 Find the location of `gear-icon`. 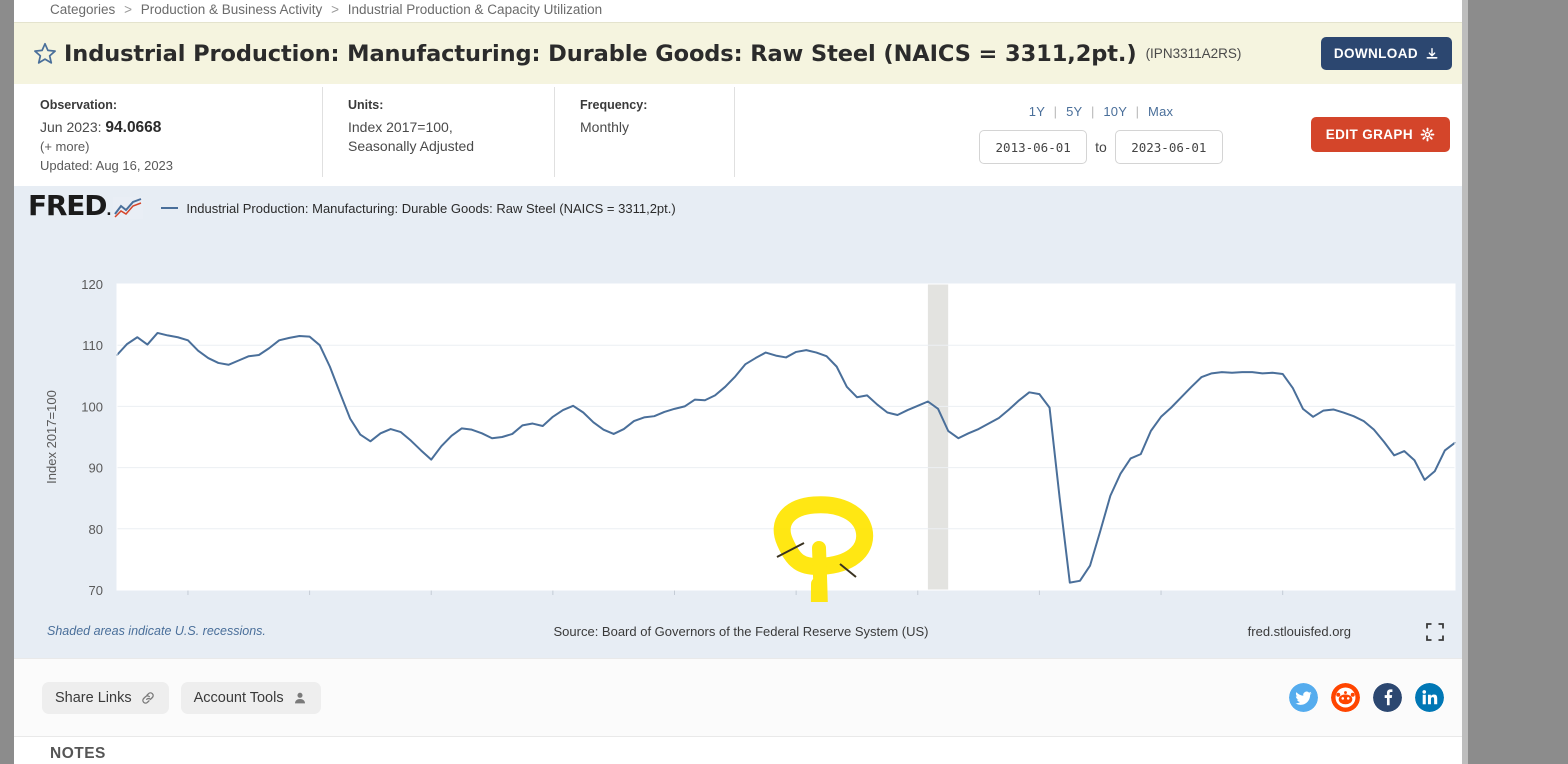

gear-icon is located at coordinates (1427, 134).